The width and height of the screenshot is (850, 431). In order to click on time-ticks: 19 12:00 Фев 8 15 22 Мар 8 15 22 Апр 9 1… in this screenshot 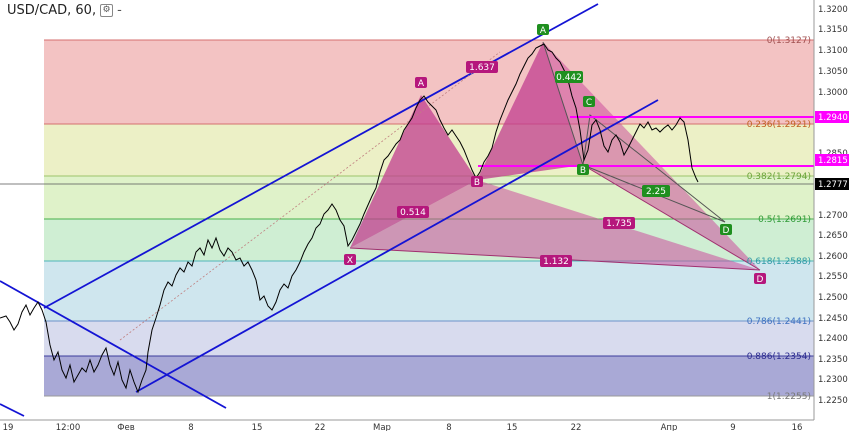, I will do `click(403, 427)`.